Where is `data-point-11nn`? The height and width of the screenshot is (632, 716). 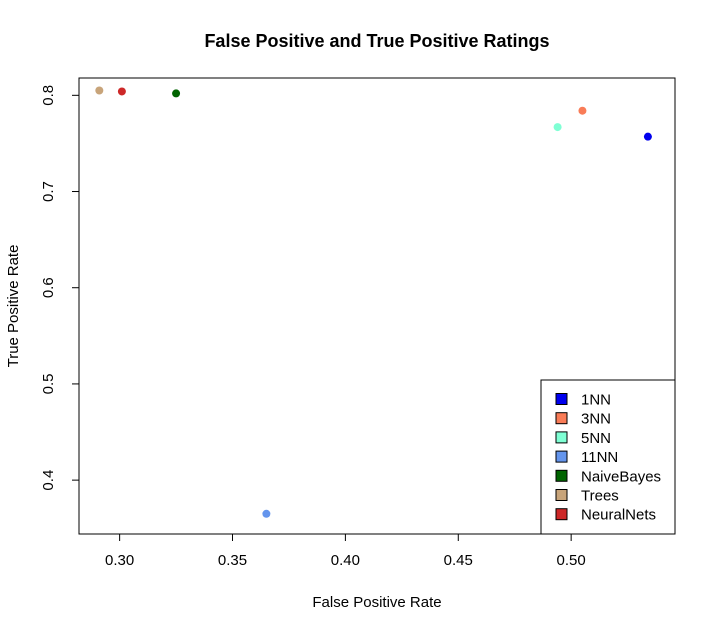 data-point-11nn is located at coordinates (266, 513).